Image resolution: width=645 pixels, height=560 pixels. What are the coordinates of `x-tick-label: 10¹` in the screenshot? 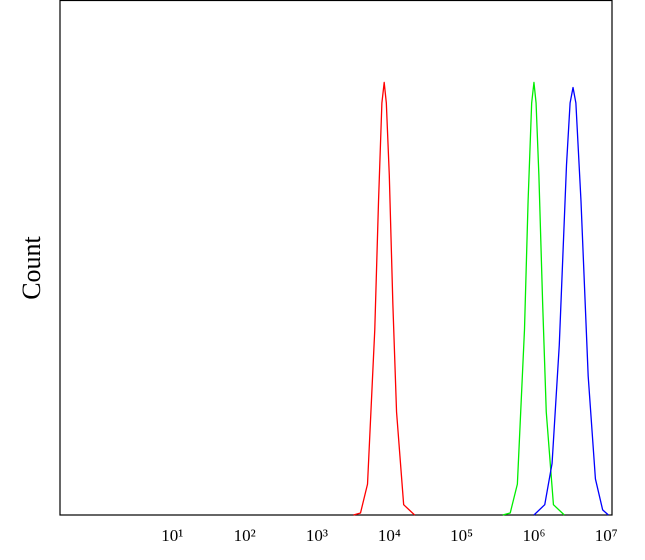 It's located at (172, 535).